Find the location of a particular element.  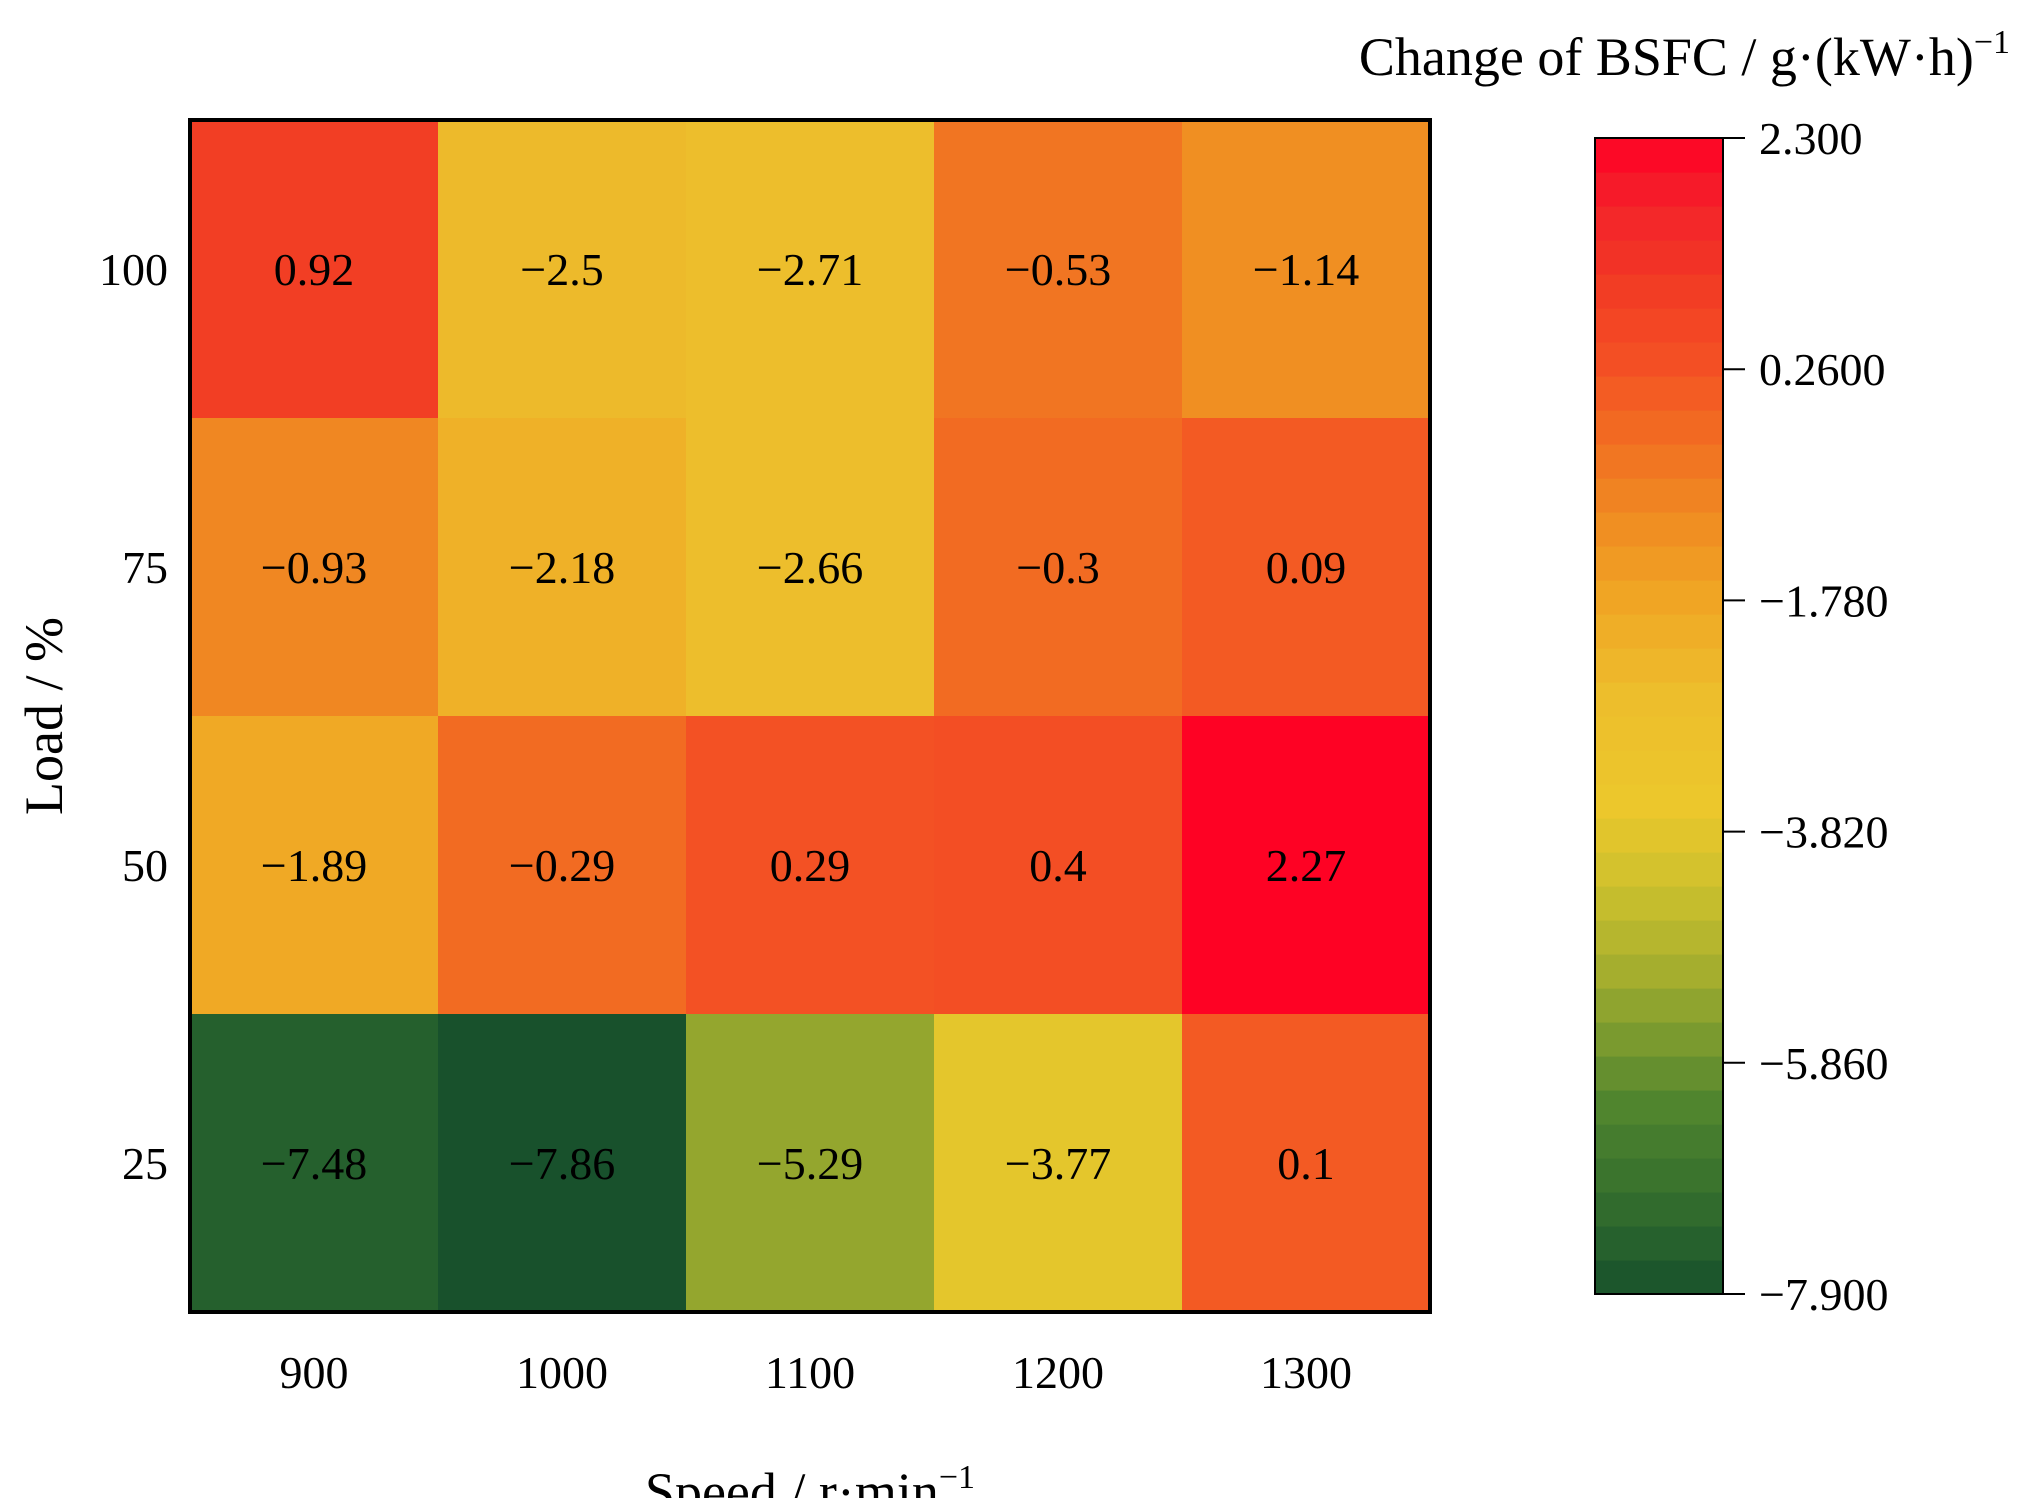

cell-value-label: 2.27 is located at coordinates (1306, 865).